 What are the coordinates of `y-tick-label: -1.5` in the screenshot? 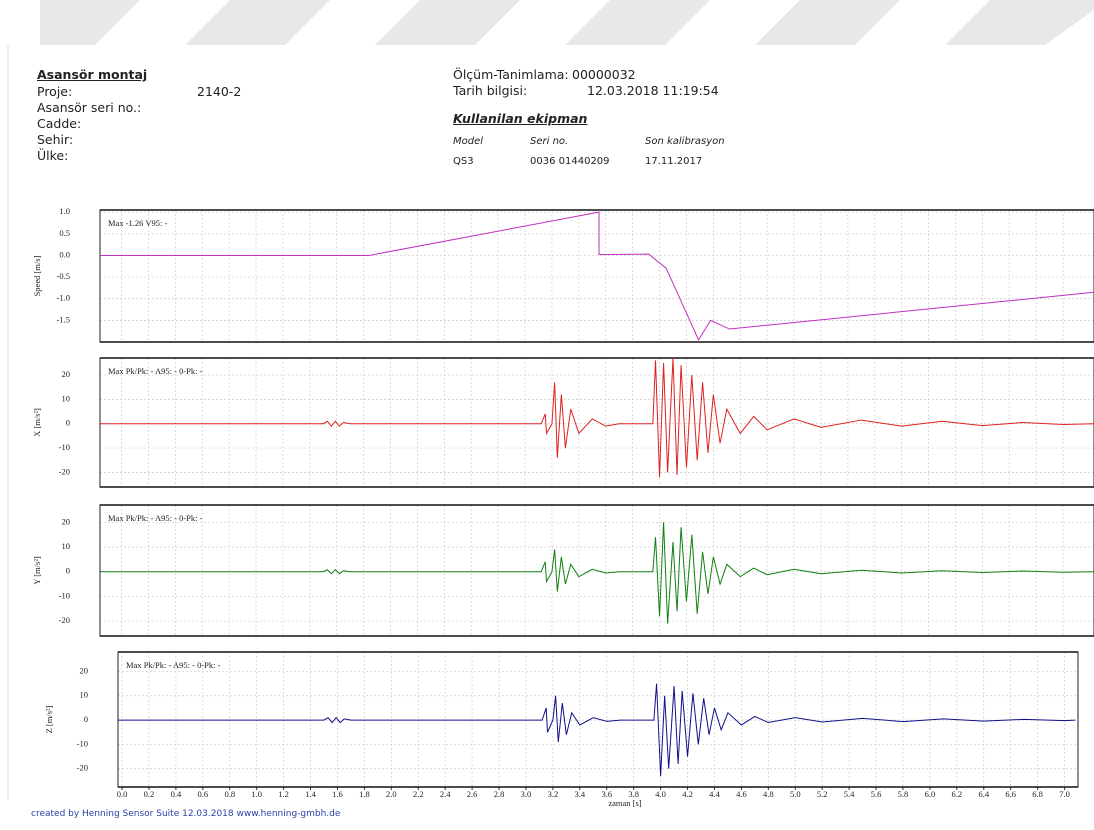 It's located at (63, 319).